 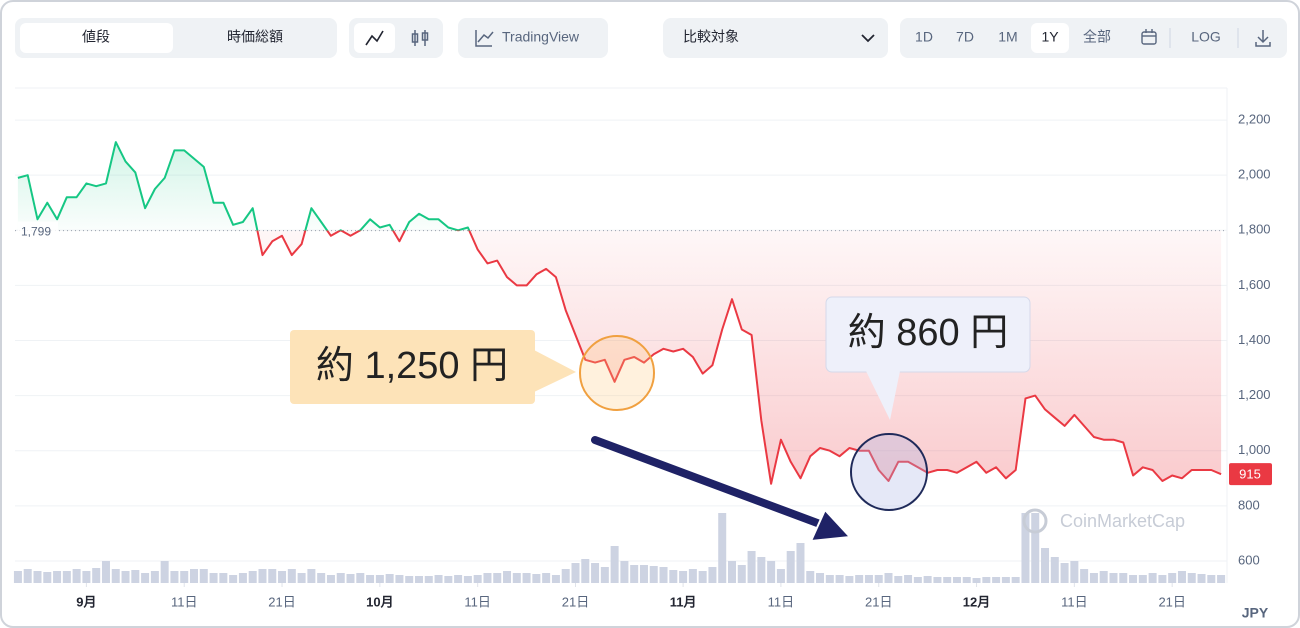 What do you see at coordinates (1250, 474) in the screenshot?
I see `last-price-tag` at bounding box center [1250, 474].